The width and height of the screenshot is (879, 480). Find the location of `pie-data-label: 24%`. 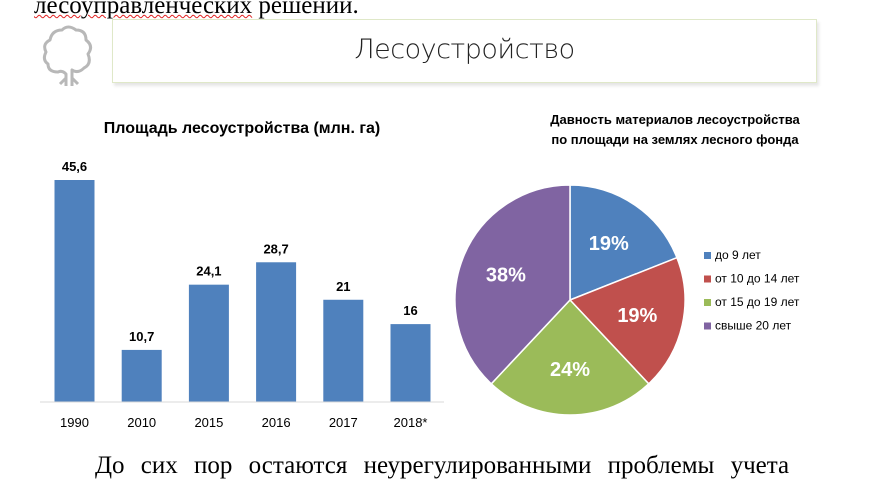

pie-data-label: 24% is located at coordinates (570, 370).